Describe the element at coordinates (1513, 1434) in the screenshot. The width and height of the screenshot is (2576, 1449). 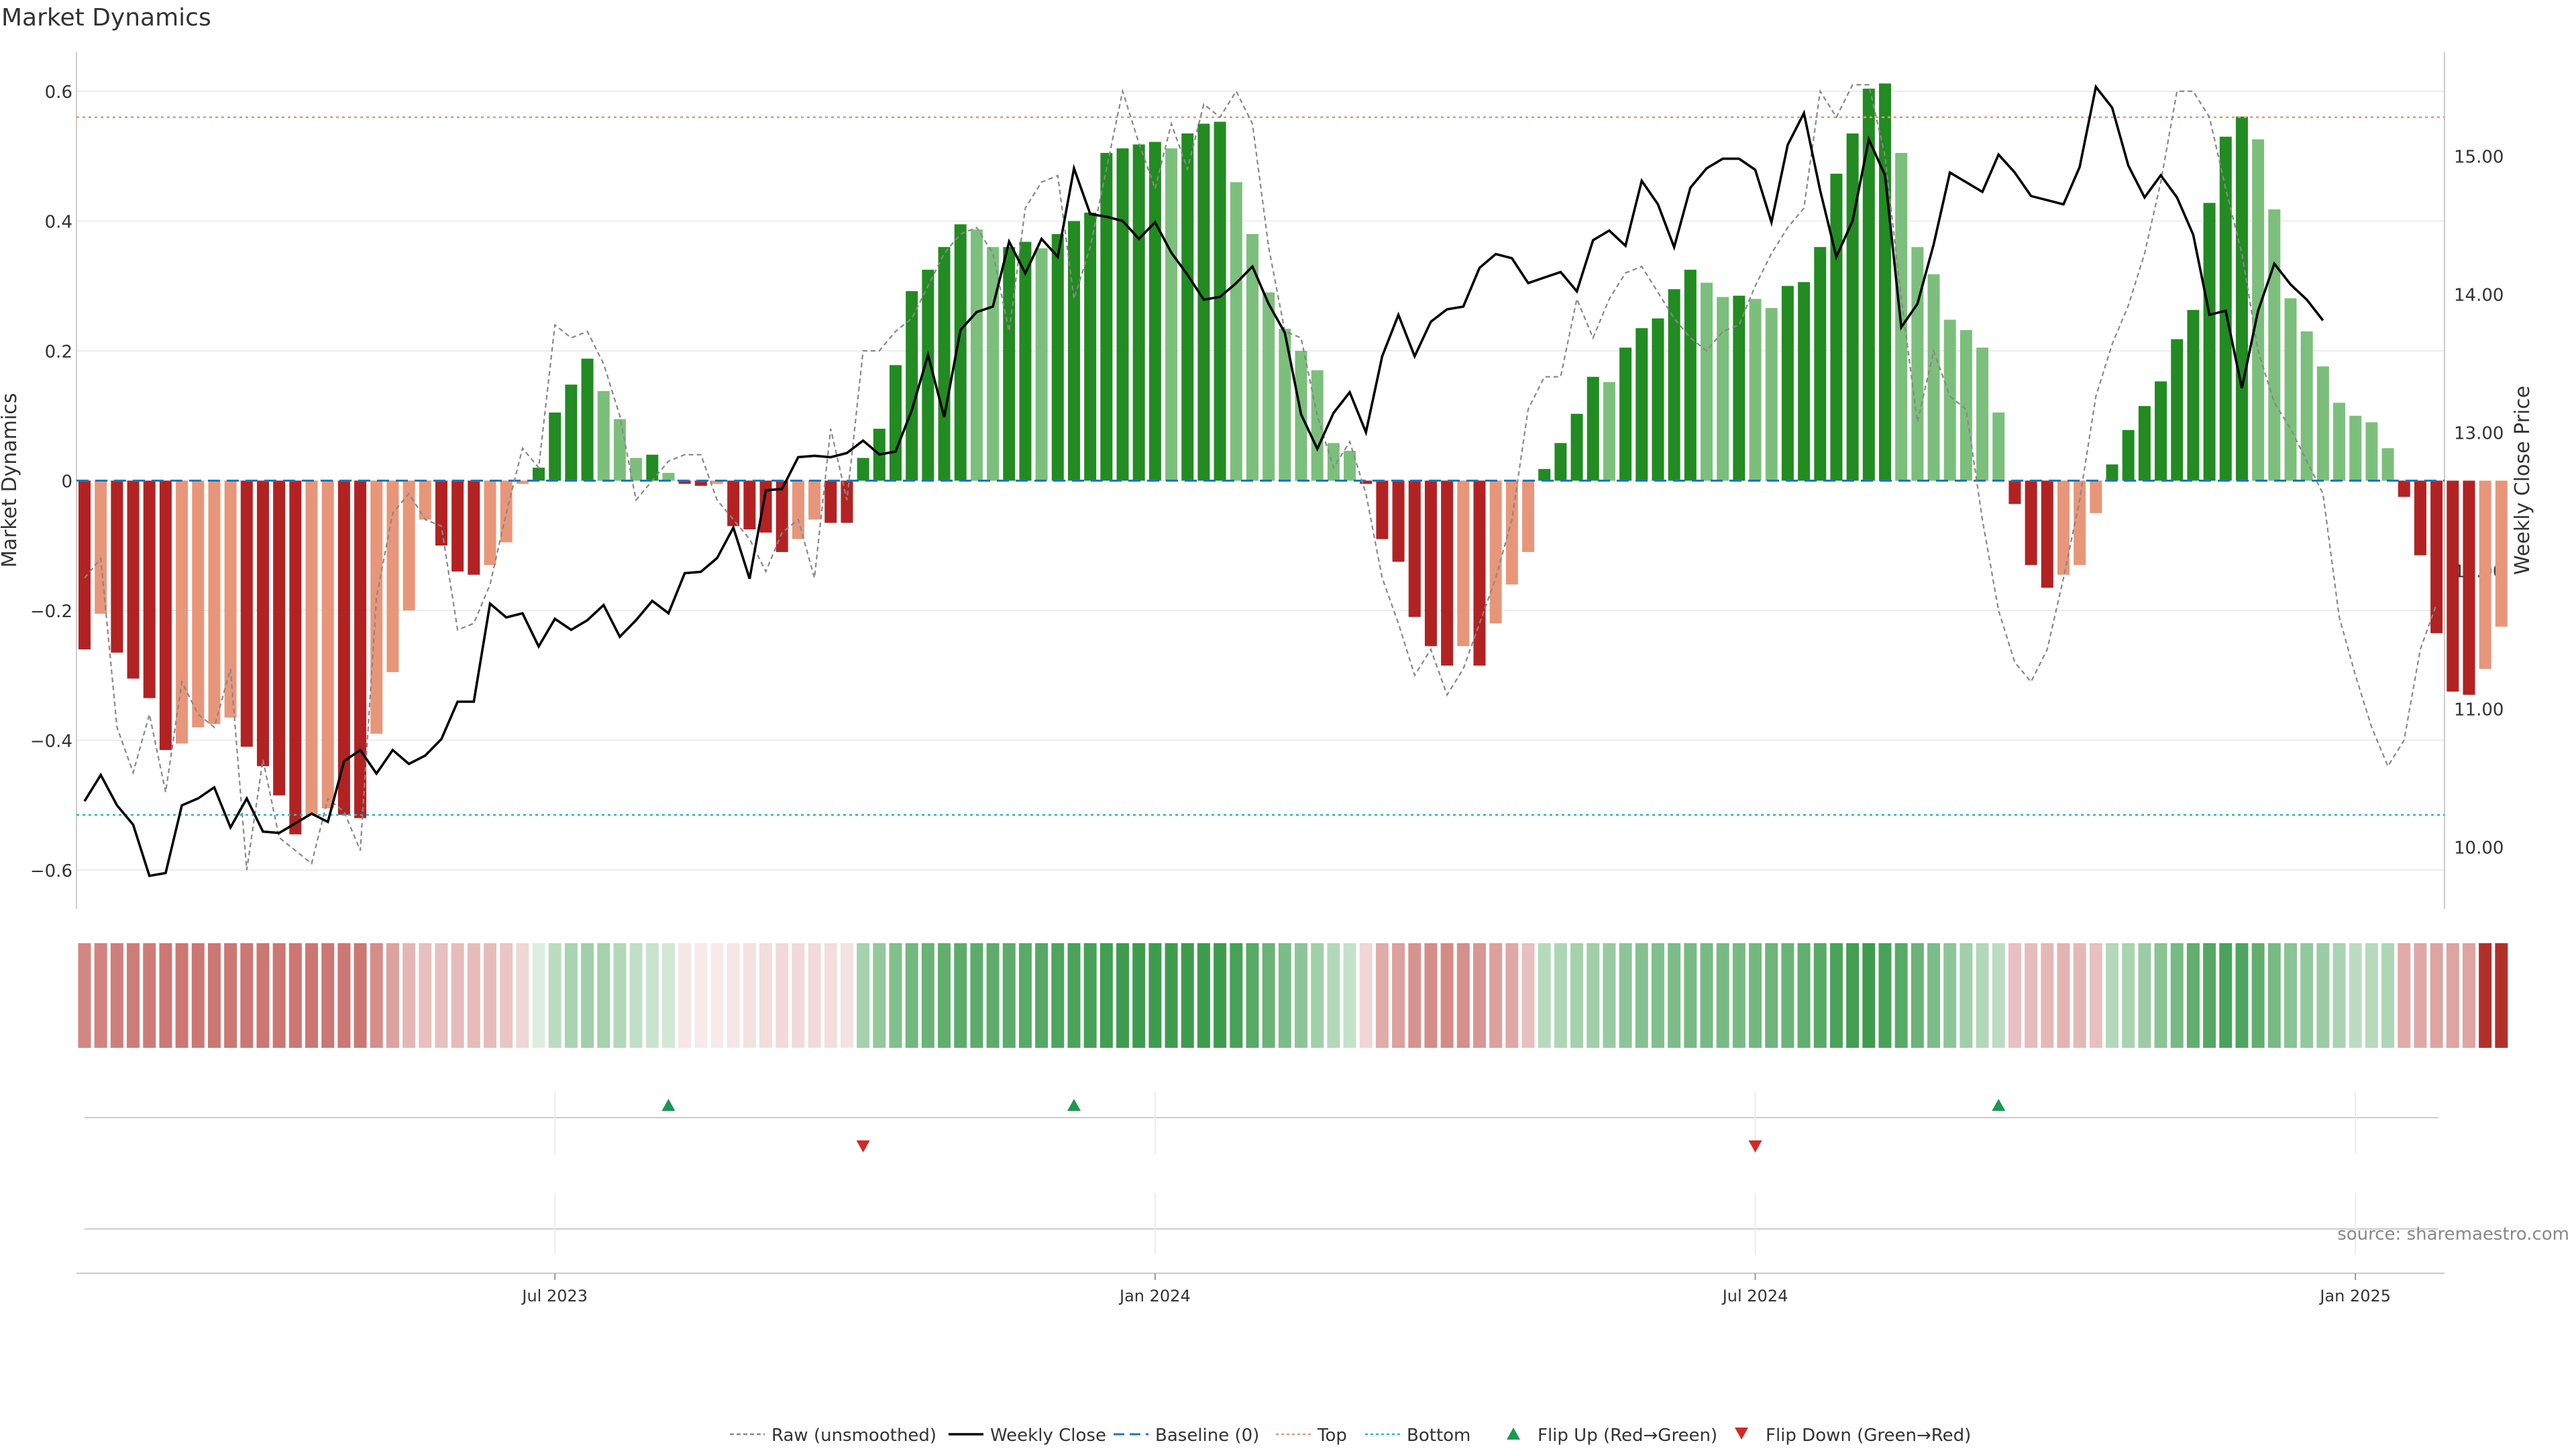
I see `legend-swatch` at that location.